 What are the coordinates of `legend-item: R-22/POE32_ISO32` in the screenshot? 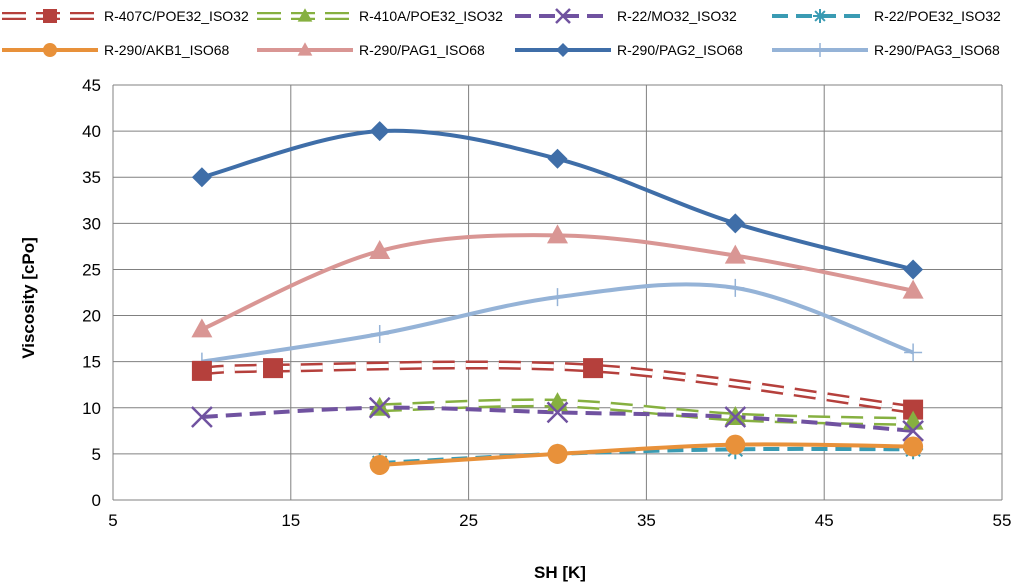 It's located at (886, 16).